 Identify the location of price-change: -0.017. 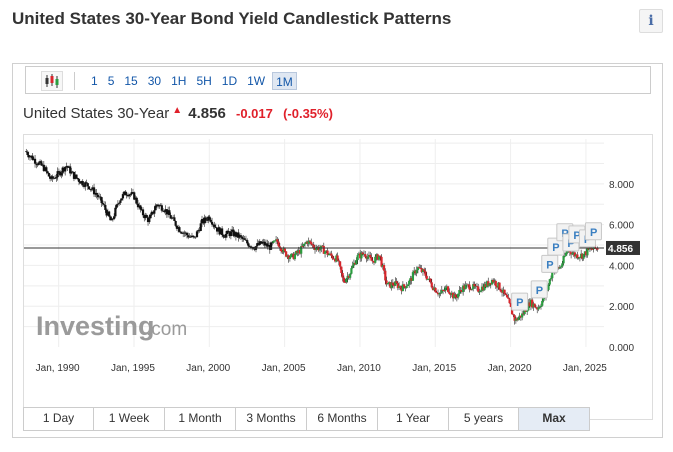
(254, 113).